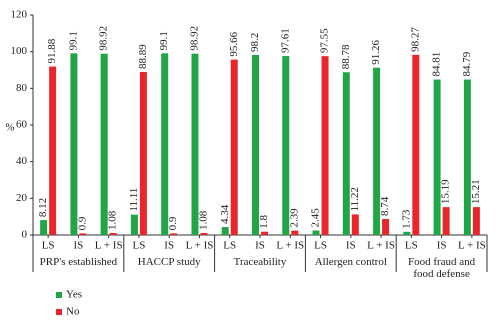 This screenshot has height=330, width=500. I want to click on value-label: 1.73, so click(406, 219).